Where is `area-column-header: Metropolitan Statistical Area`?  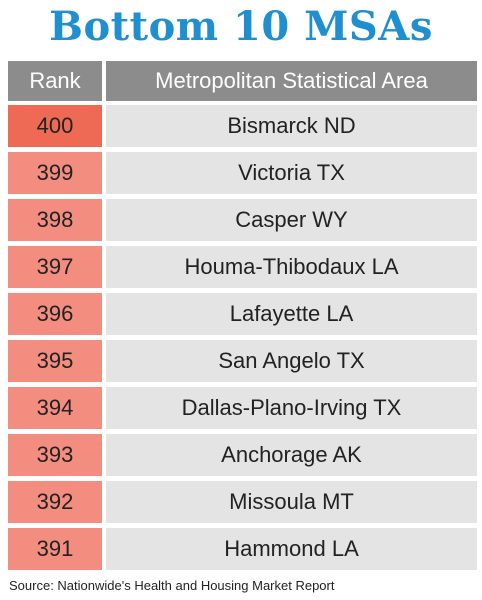
area-column-header: Metropolitan Statistical Area is located at coordinates (291, 81).